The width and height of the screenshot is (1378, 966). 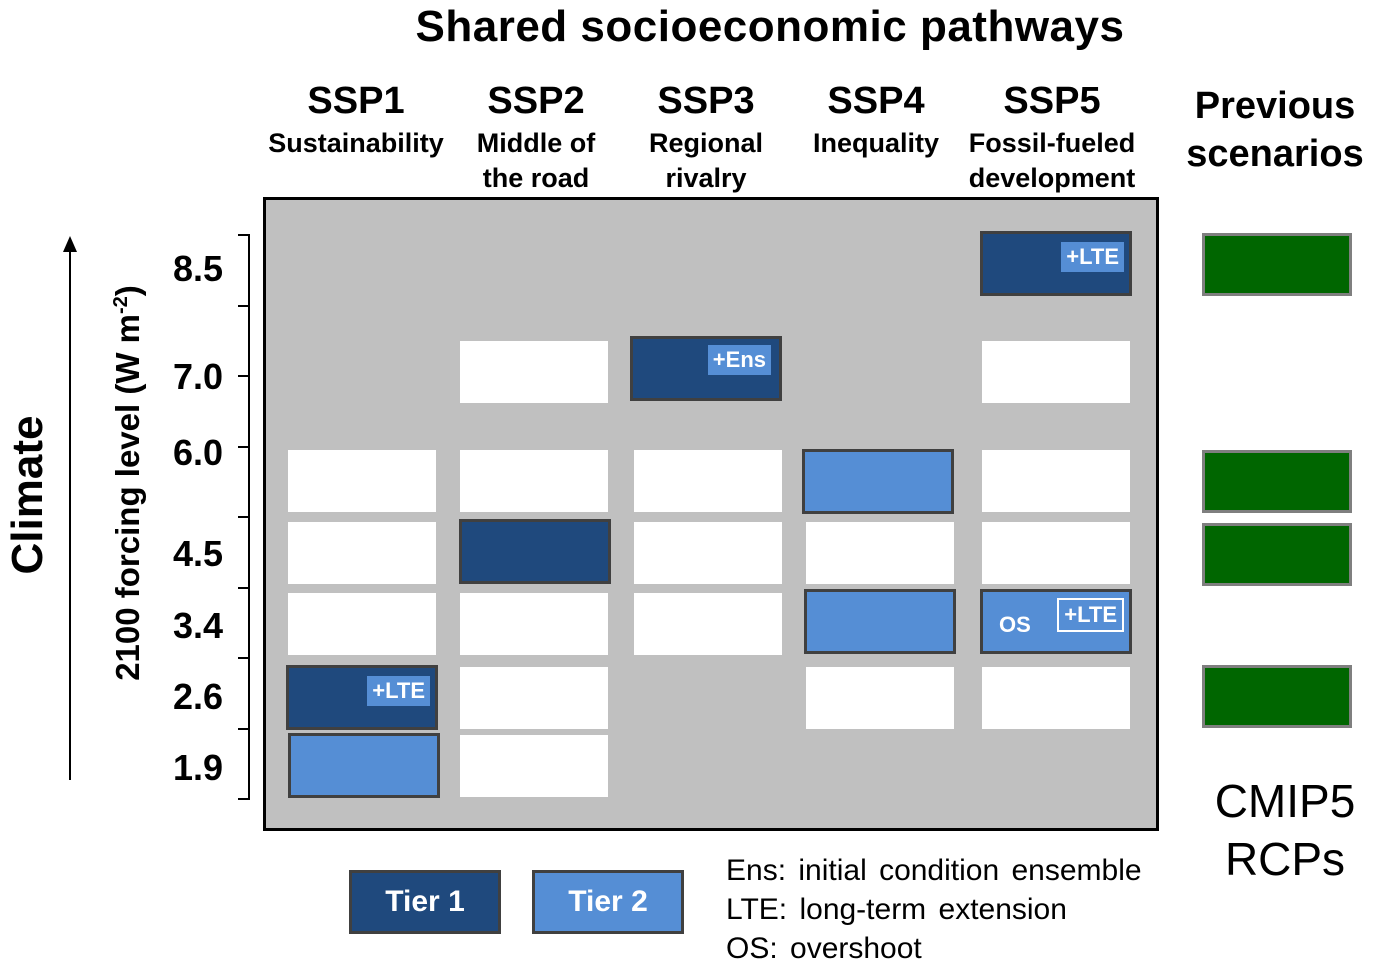 What do you see at coordinates (198, 376) in the screenshot?
I see `y-level-7-0: 7.0` at bounding box center [198, 376].